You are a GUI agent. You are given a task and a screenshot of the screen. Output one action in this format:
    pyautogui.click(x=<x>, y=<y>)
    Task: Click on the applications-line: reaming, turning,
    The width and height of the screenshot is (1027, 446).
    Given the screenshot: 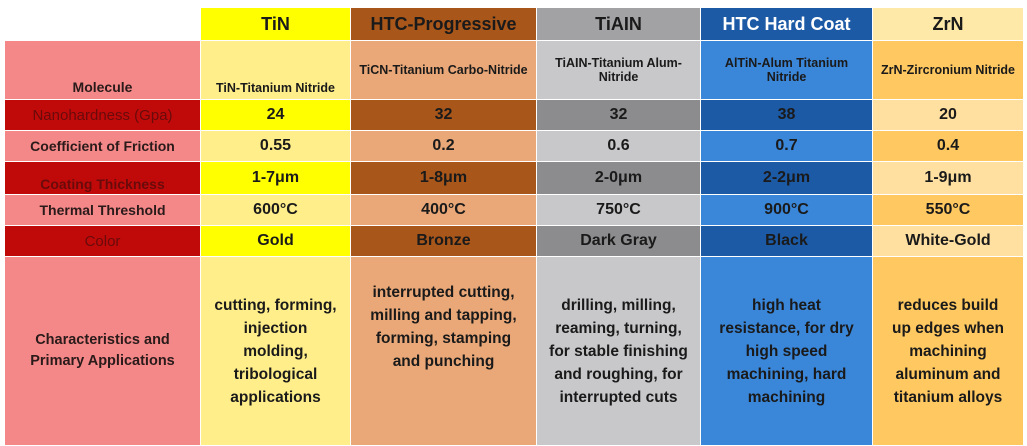 What is the action you would take?
    pyautogui.click(x=618, y=328)
    